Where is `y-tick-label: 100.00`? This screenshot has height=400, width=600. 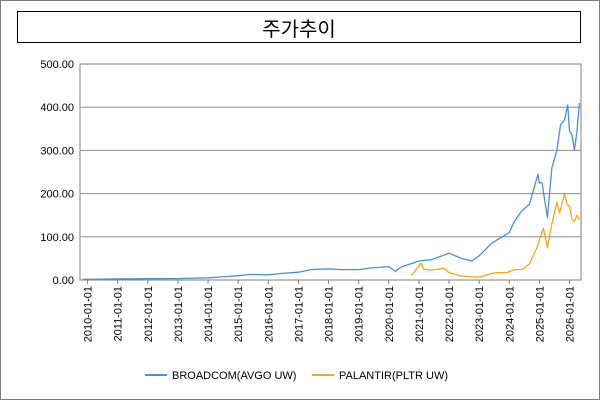 y-tick-label: 100.00 is located at coordinates (57, 238).